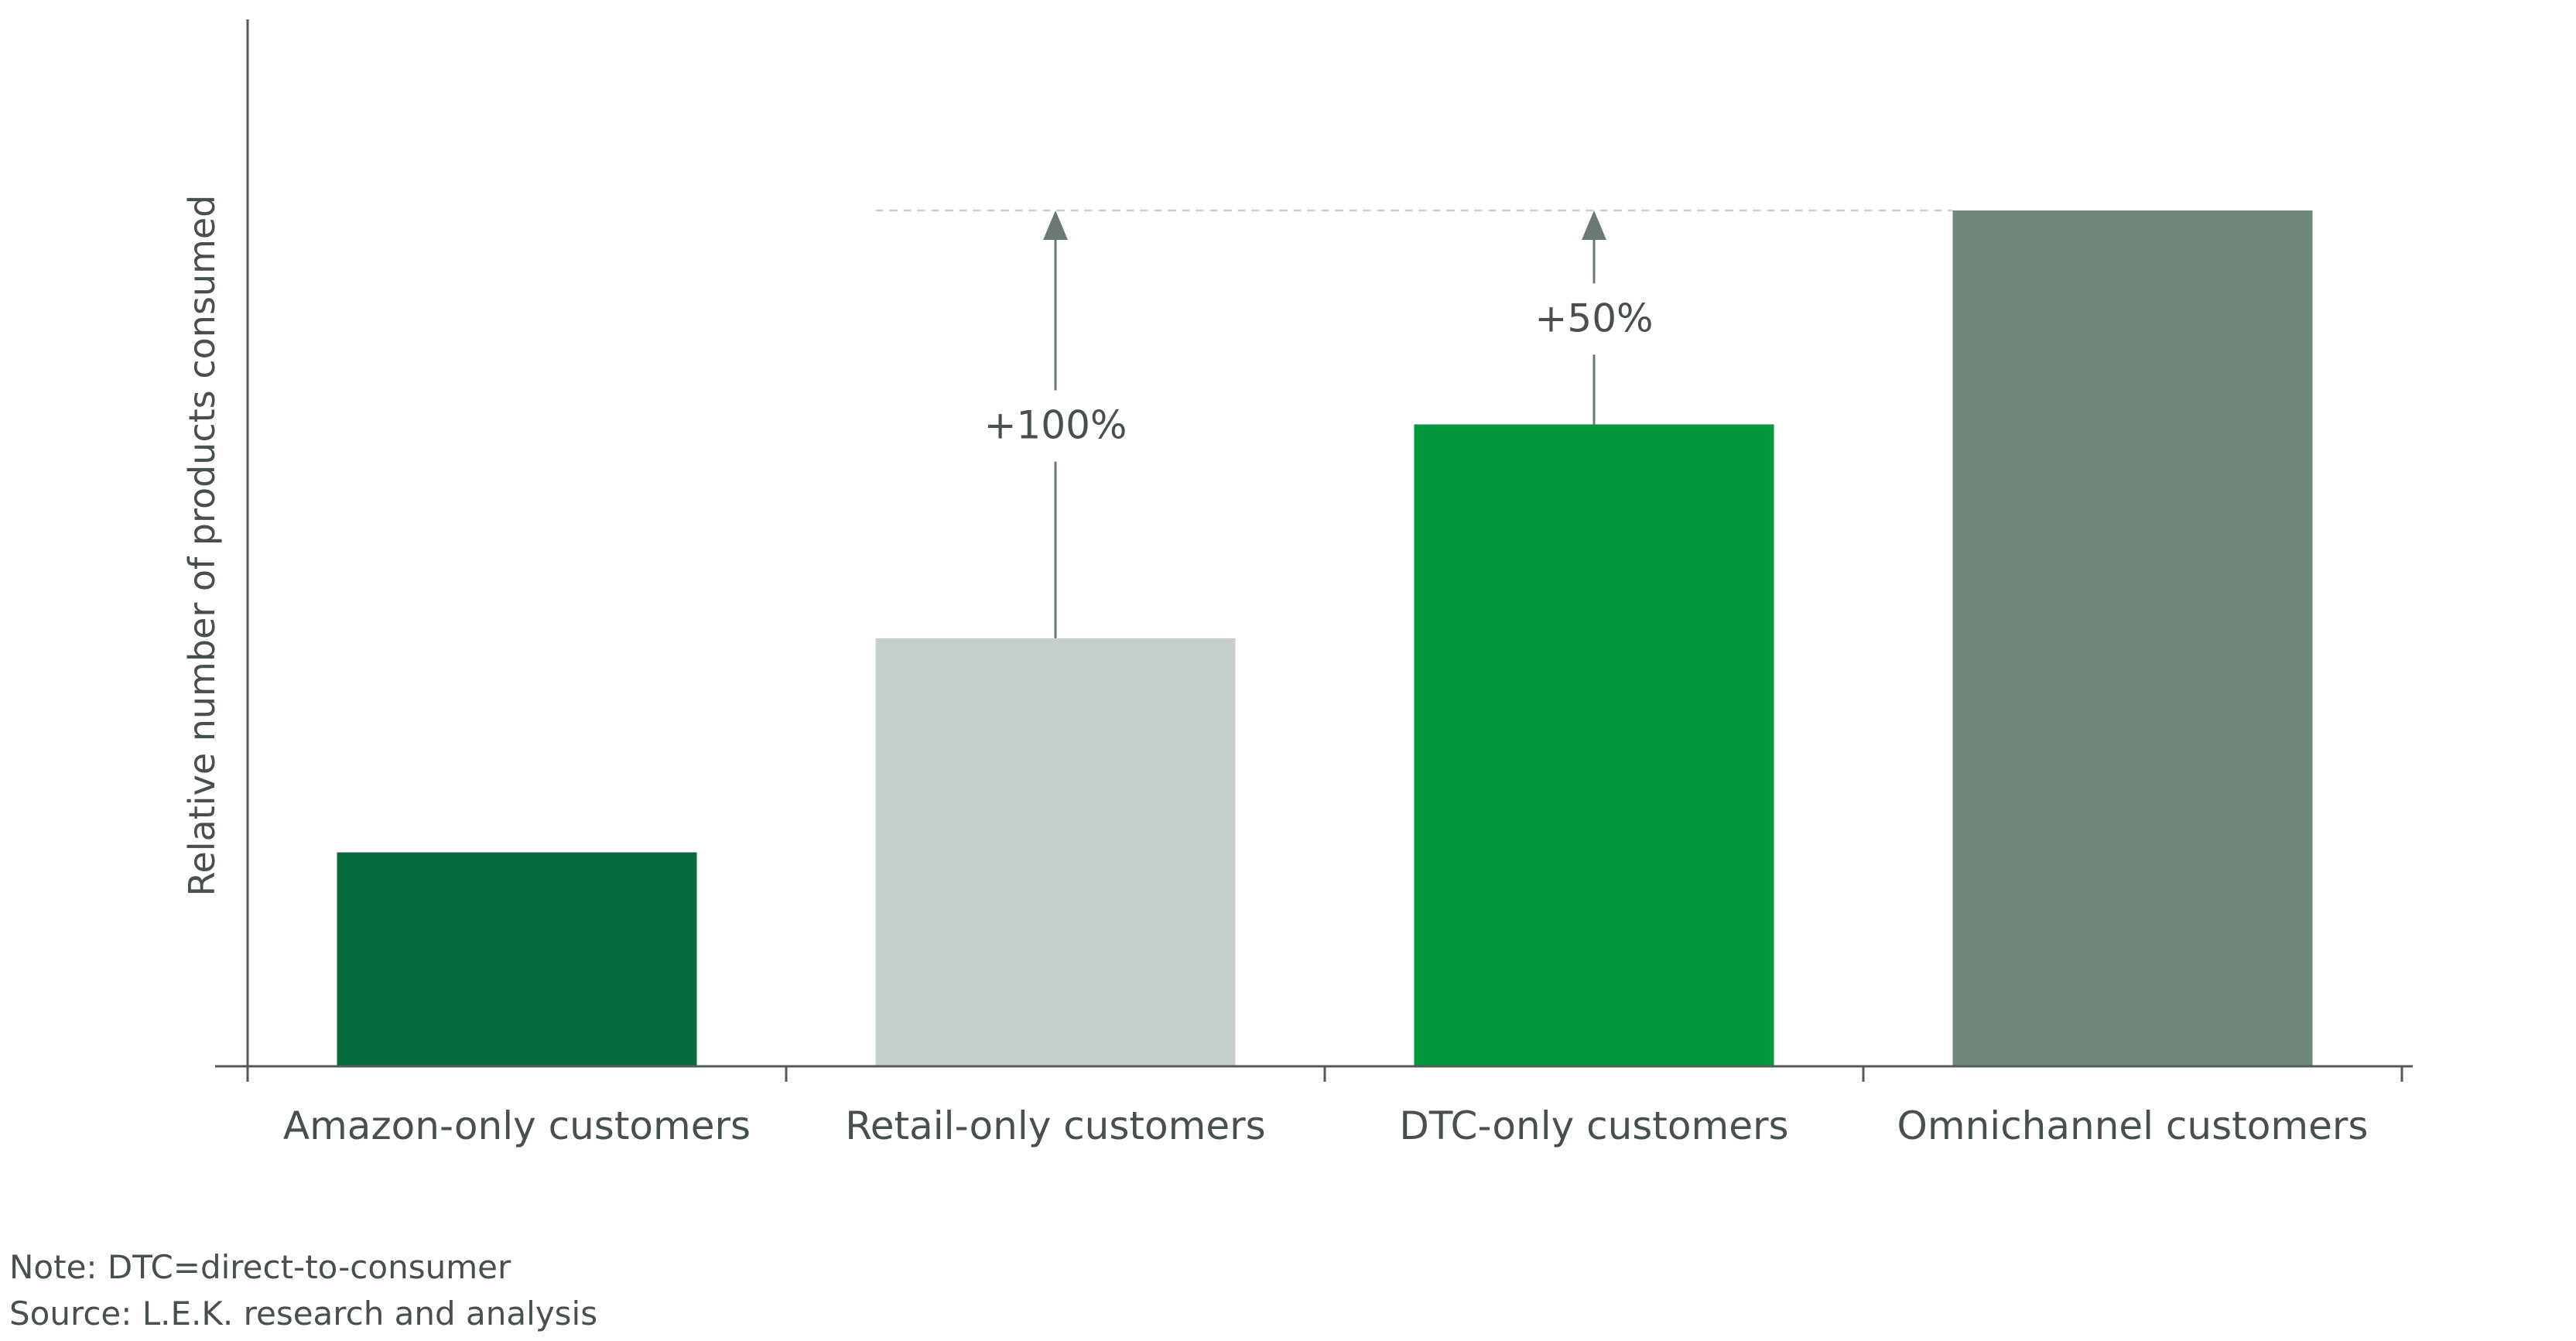 This screenshot has height=1341, width=2576. I want to click on growth-arrow-1-head, so click(1055, 225).